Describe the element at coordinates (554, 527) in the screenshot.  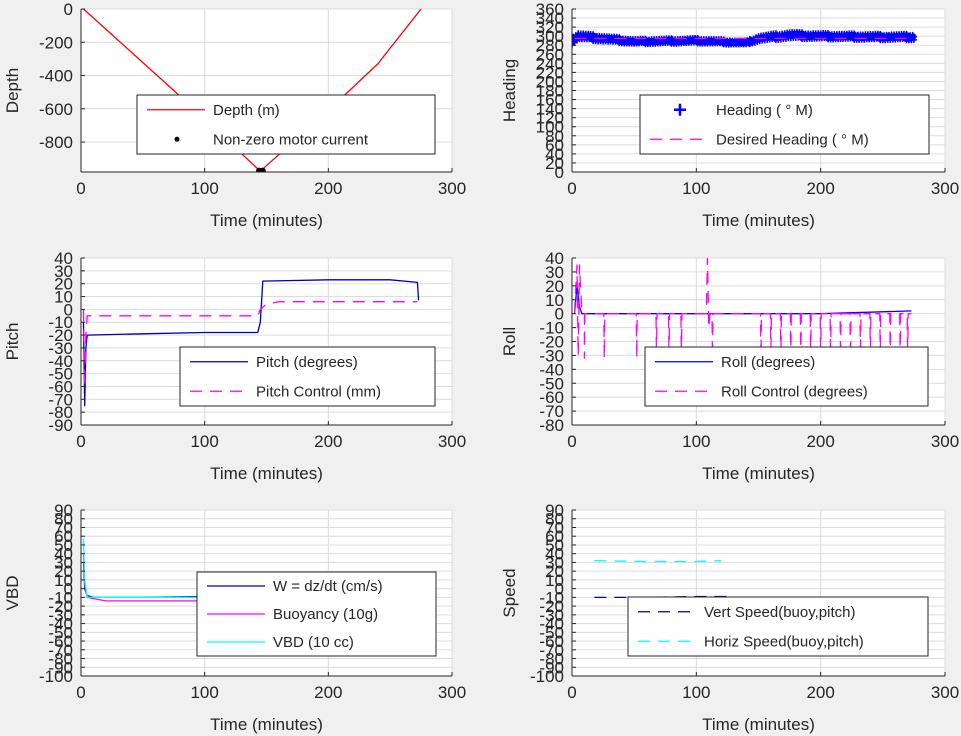
I see `y-tick-label: 70` at that location.